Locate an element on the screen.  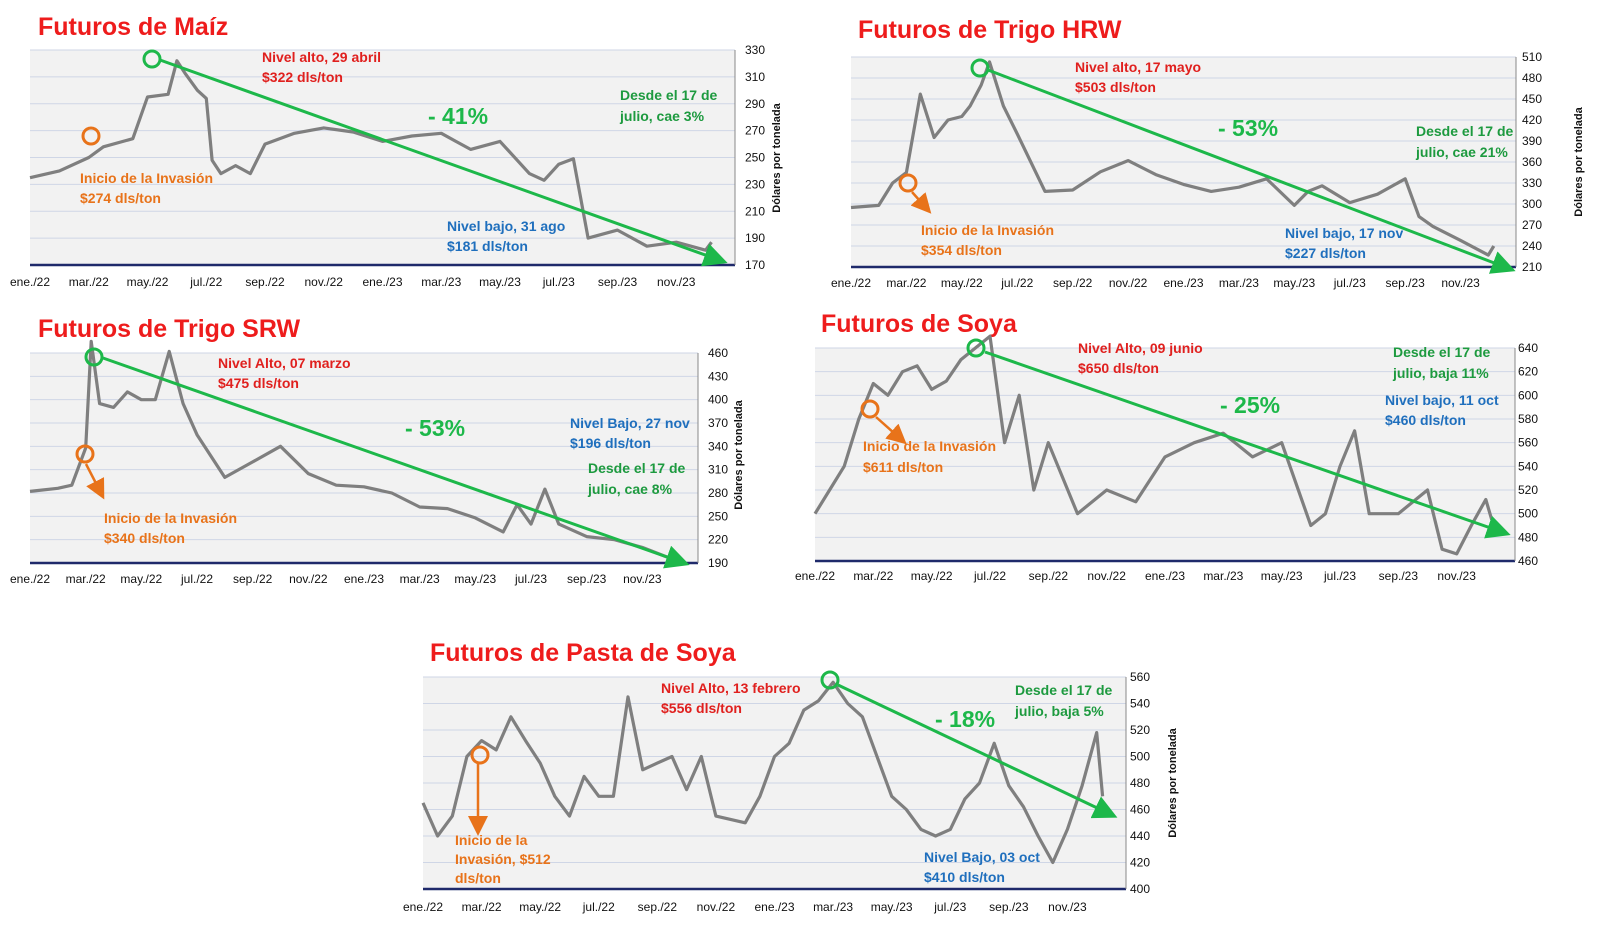
high-value: $650 dls/ton is located at coordinates (1118, 368).